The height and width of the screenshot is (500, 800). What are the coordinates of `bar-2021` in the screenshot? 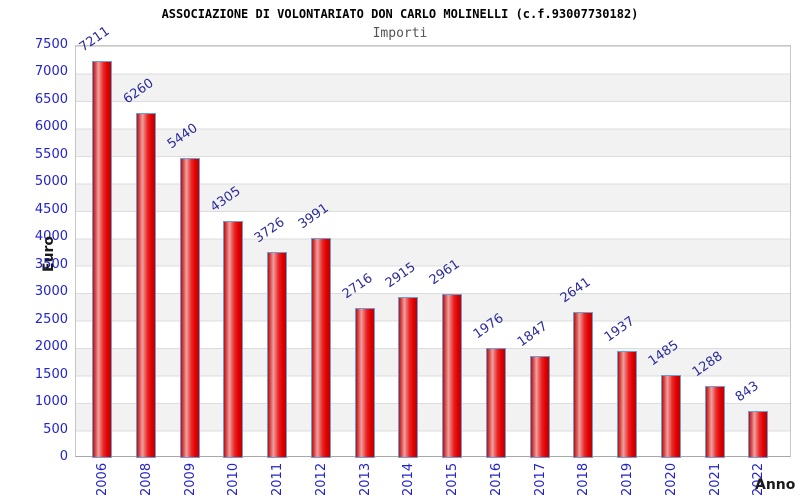 It's located at (714, 422).